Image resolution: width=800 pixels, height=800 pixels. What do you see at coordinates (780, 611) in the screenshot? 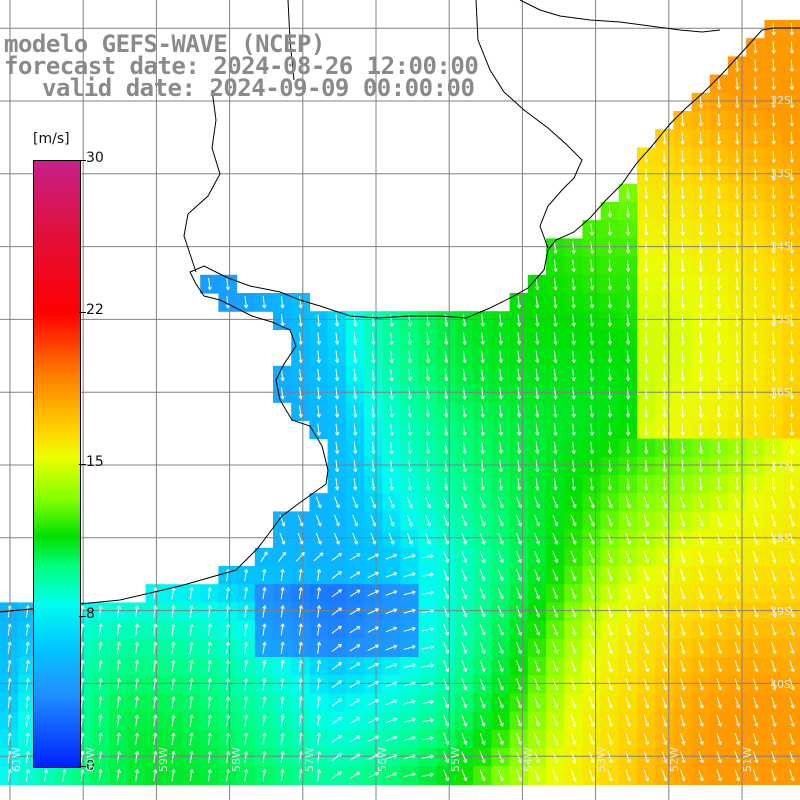
I see `lat-label: 39S` at bounding box center [780, 611].